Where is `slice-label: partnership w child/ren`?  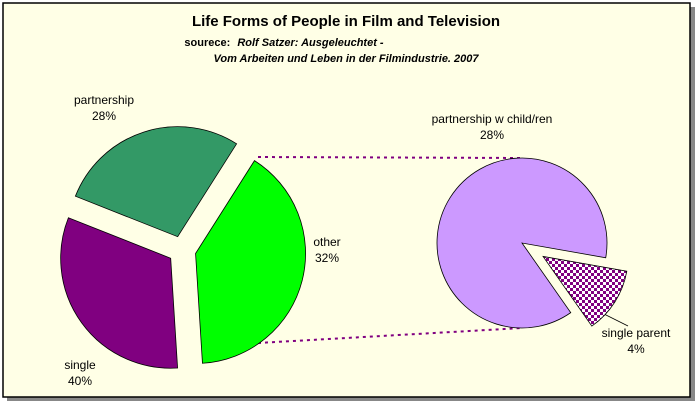
slice-label: partnership w child/ren is located at coordinates (492, 119).